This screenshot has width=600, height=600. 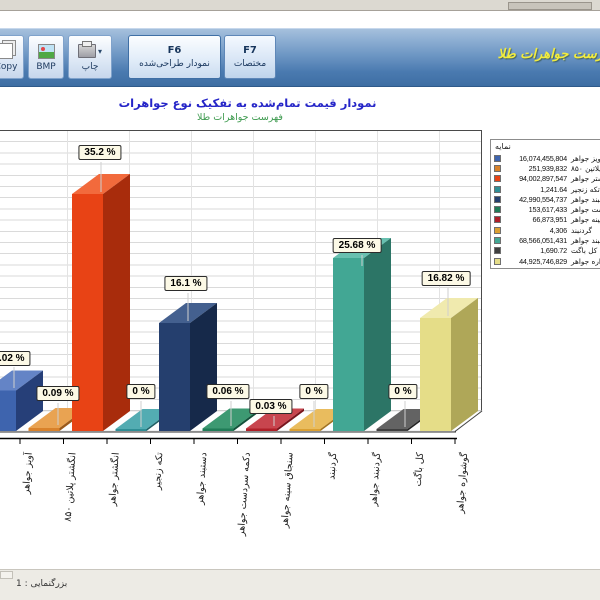 What do you see at coordinates (46, 51) in the screenshot?
I see `bmp-icon` at bounding box center [46, 51].